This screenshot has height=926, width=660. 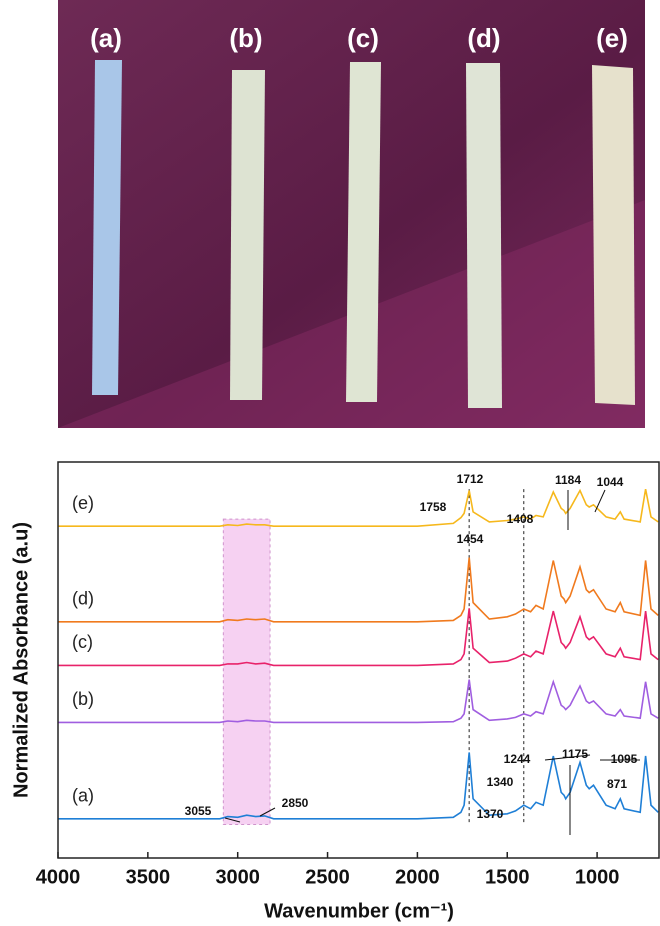 I want to click on annotation: 1095, so click(x=624, y=759).